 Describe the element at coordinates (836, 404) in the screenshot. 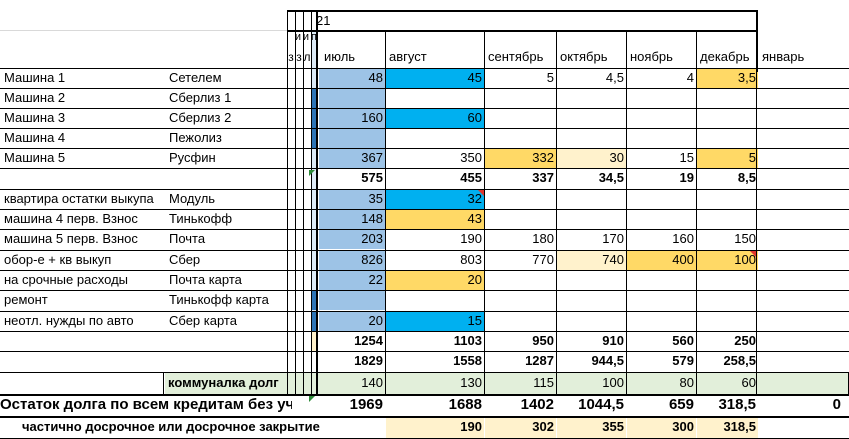

I see `remaining-debt-value: 0` at that location.